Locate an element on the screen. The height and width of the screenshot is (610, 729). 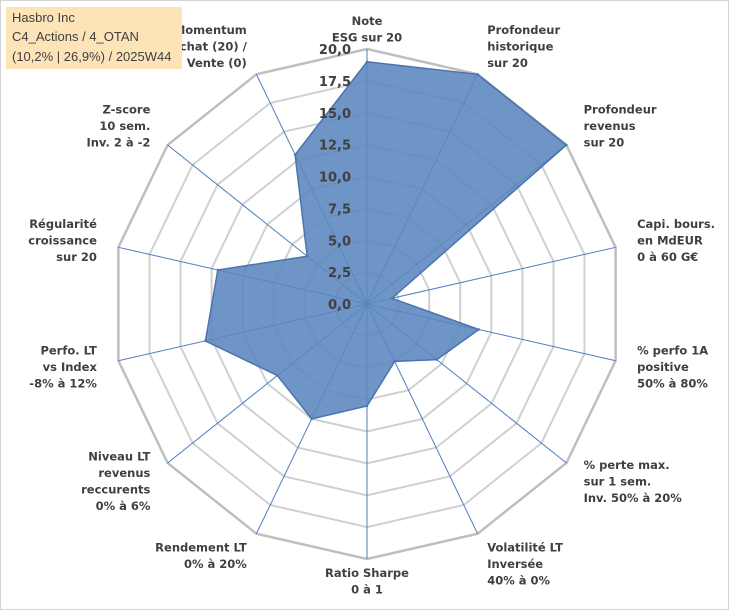
axis-label-4: Capi. bours. en MdEUR 0 à 60 G€ is located at coordinates (676, 240).